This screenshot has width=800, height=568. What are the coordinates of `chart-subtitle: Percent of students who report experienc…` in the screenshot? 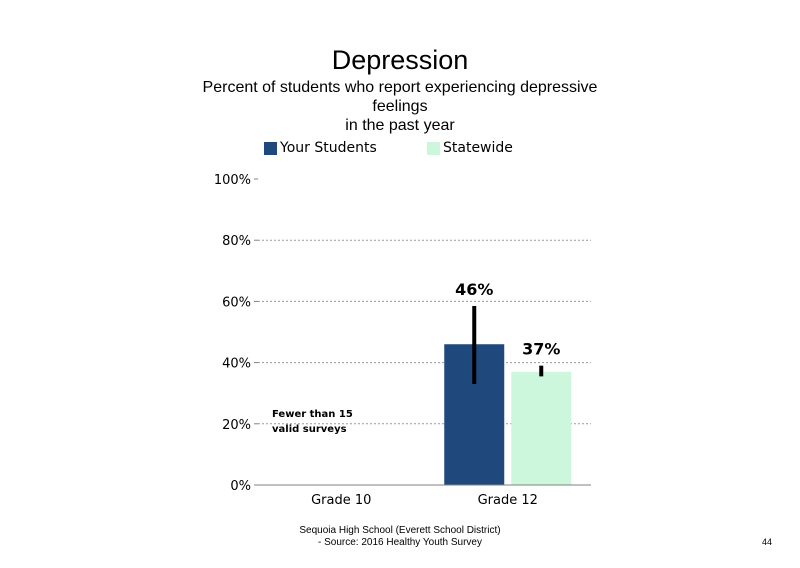 It's located at (400, 106).